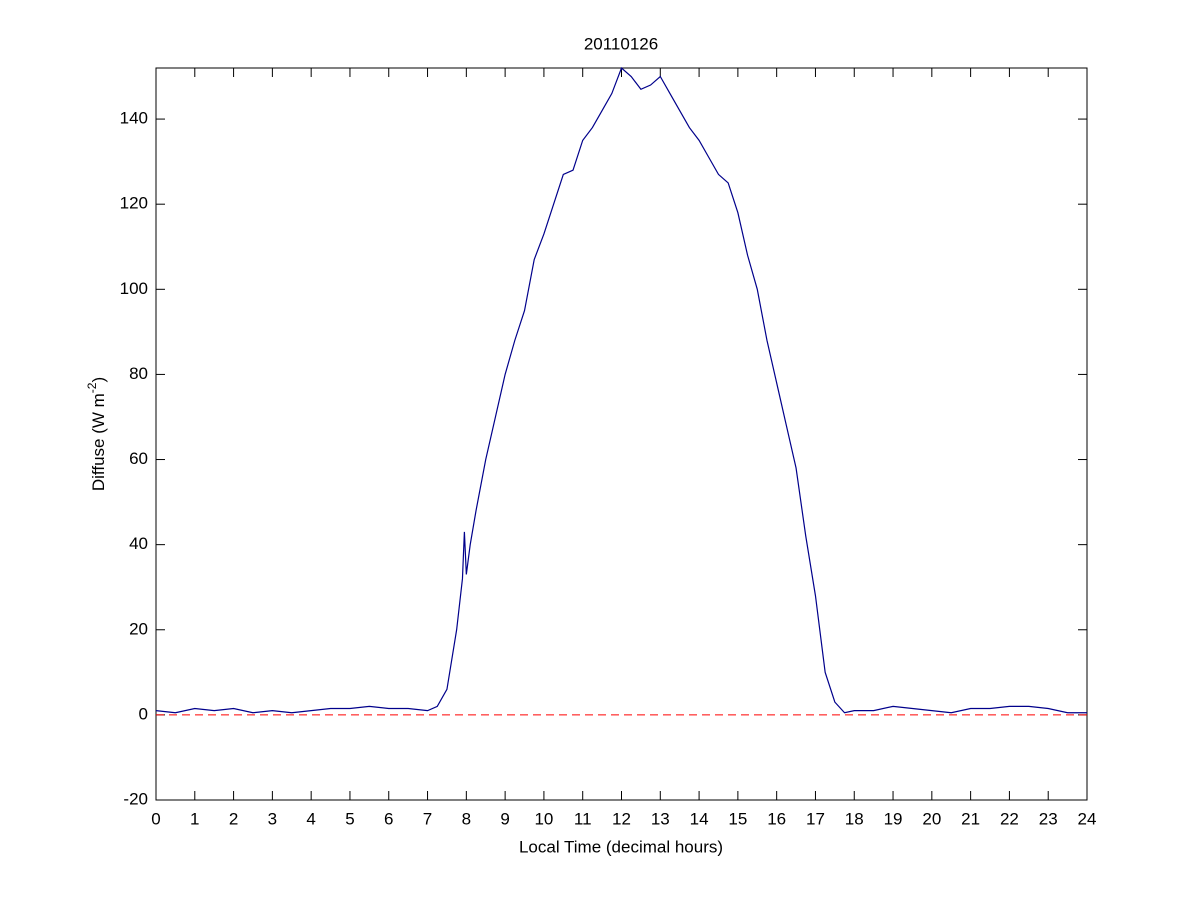 The width and height of the screenshot is (1201, 900). What do you see at coordinates (98, 442) in the screenshot?
I see `y-label-text: Diffuse (W m` at bounding box center [98, 442].